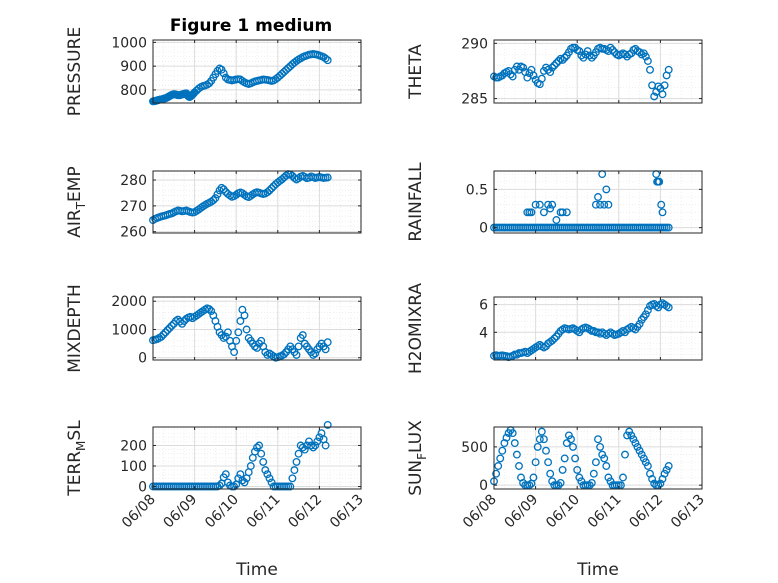 The image size is (778, 583). Describe the element at coordinates (416, 328) in the screenshot. I see `y-axis-label: H2OMIXRA` at that location.